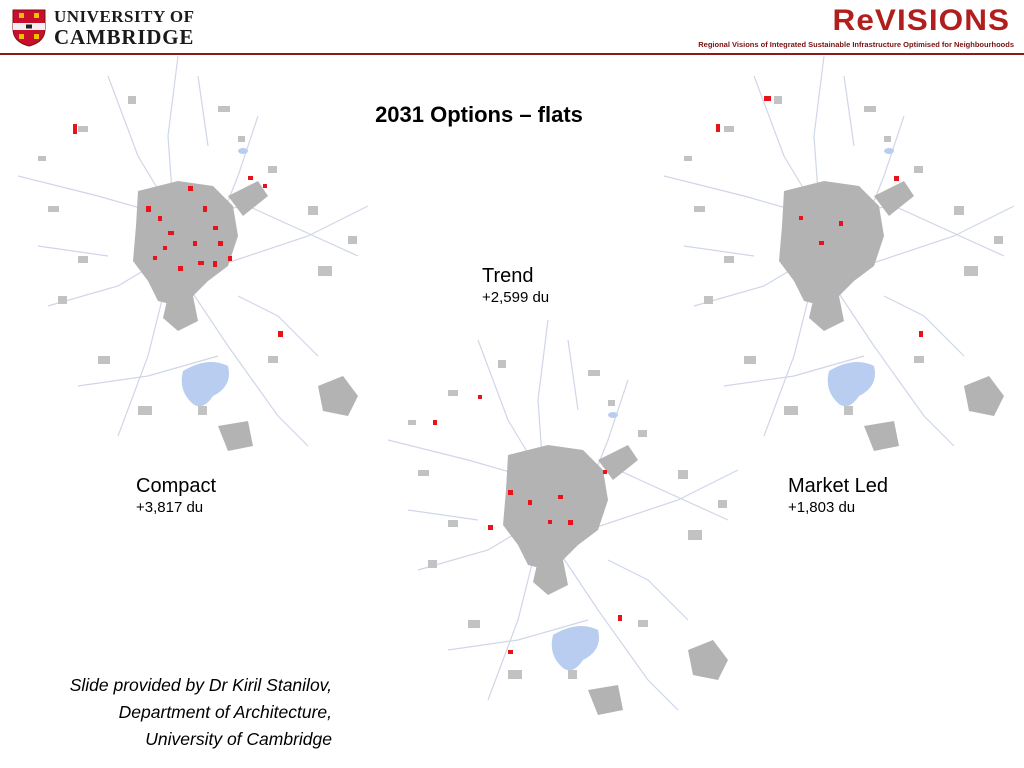  I want to click on caption-market-led: Market Led +1,803 du, so click(838, 496).